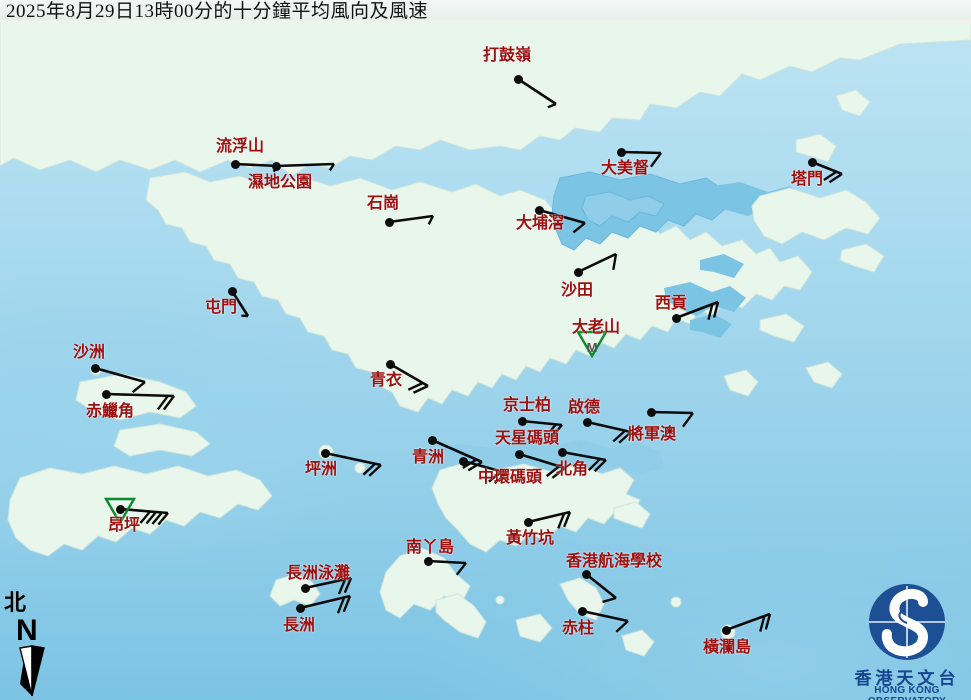 Image resolution: width=971 pixels, height=700 pixels. Describe the element at coordinates (614, 561) in the screenshot. I see `station-label: 香港航海學校` at that location.